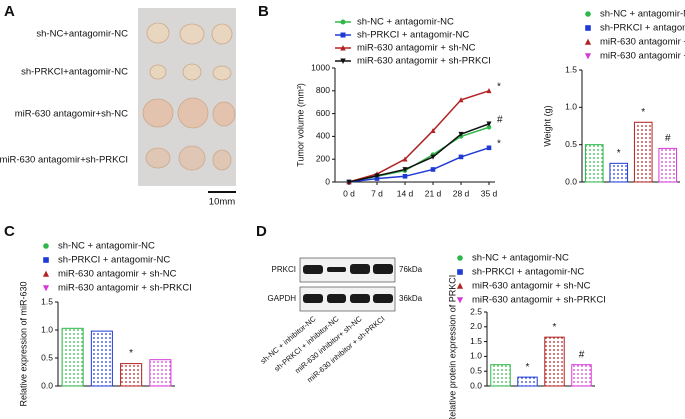  What do you see at coordinates (282, 298) in the screenshot?
I see `band-label: GAPDH` at bounding box center [282, 298].